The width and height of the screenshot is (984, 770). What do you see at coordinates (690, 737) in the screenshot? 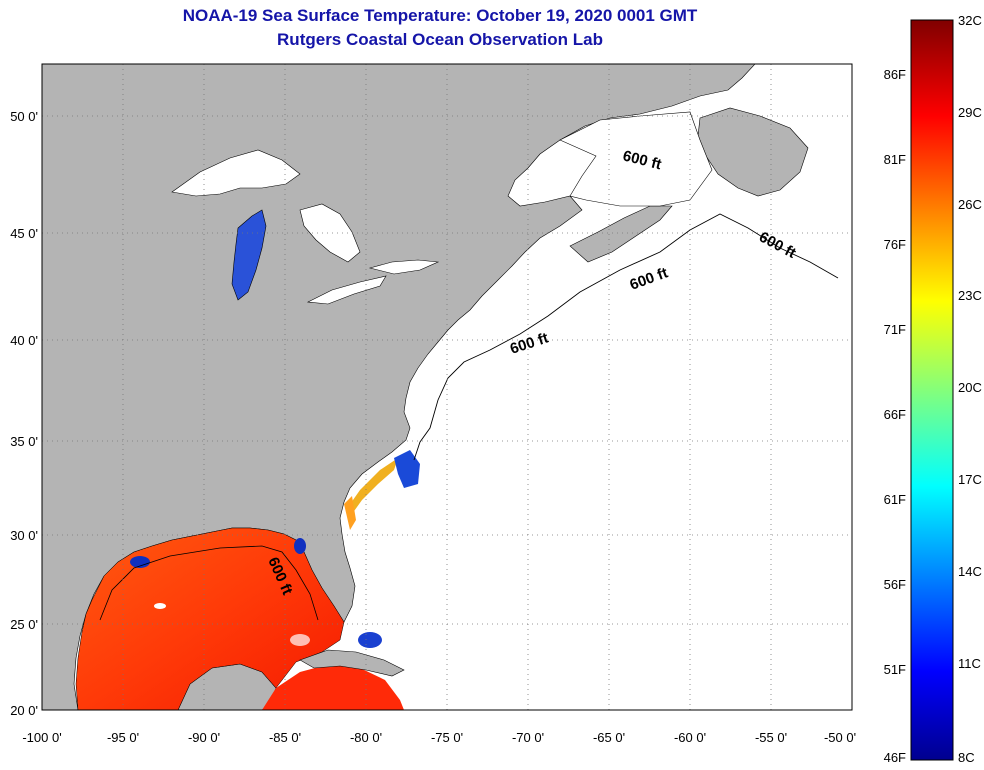
I see `lon-tick-label: -60 0'` at bounding box center [690, 737].